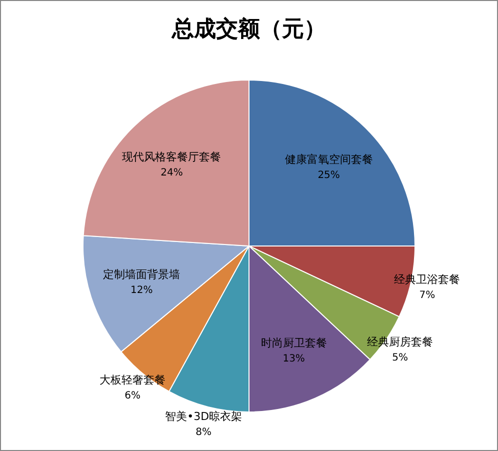  I want to click on data-label: 6%, so click(132, 396).